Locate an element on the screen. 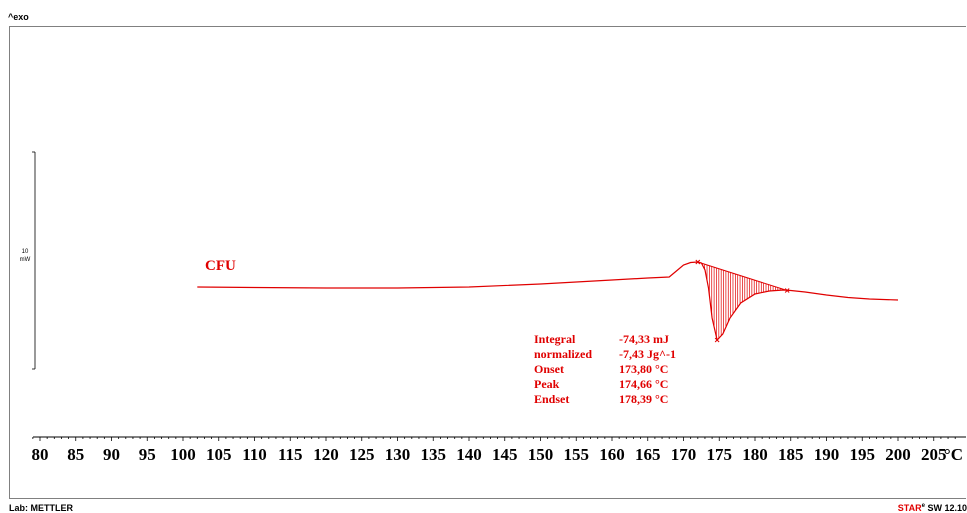  scale-bar-unit: mW is located at coordinates (25, 260).